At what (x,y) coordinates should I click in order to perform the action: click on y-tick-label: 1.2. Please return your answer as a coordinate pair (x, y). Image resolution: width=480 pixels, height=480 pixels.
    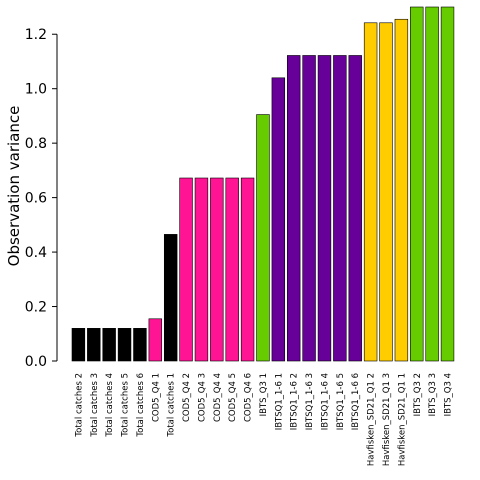
    Looking at the image, I should click on (36, 35).